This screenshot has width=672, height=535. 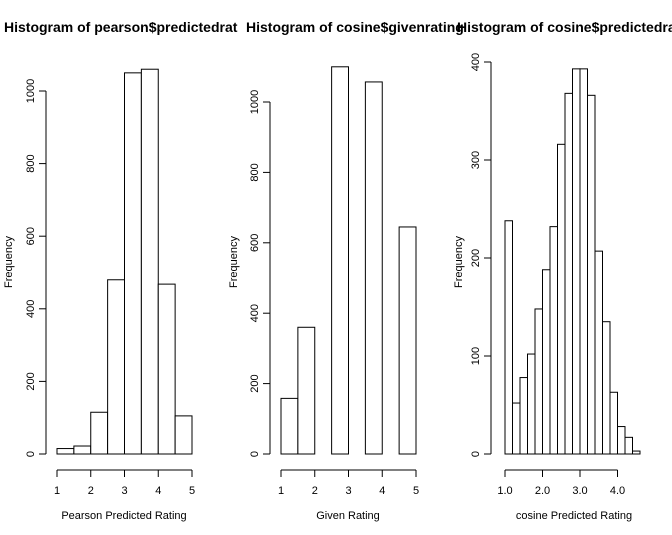 What do you see at coordinates (617, 491) in the screenshot?
I see `x-tick-label: 4.0` at bounding box center [617, 491].